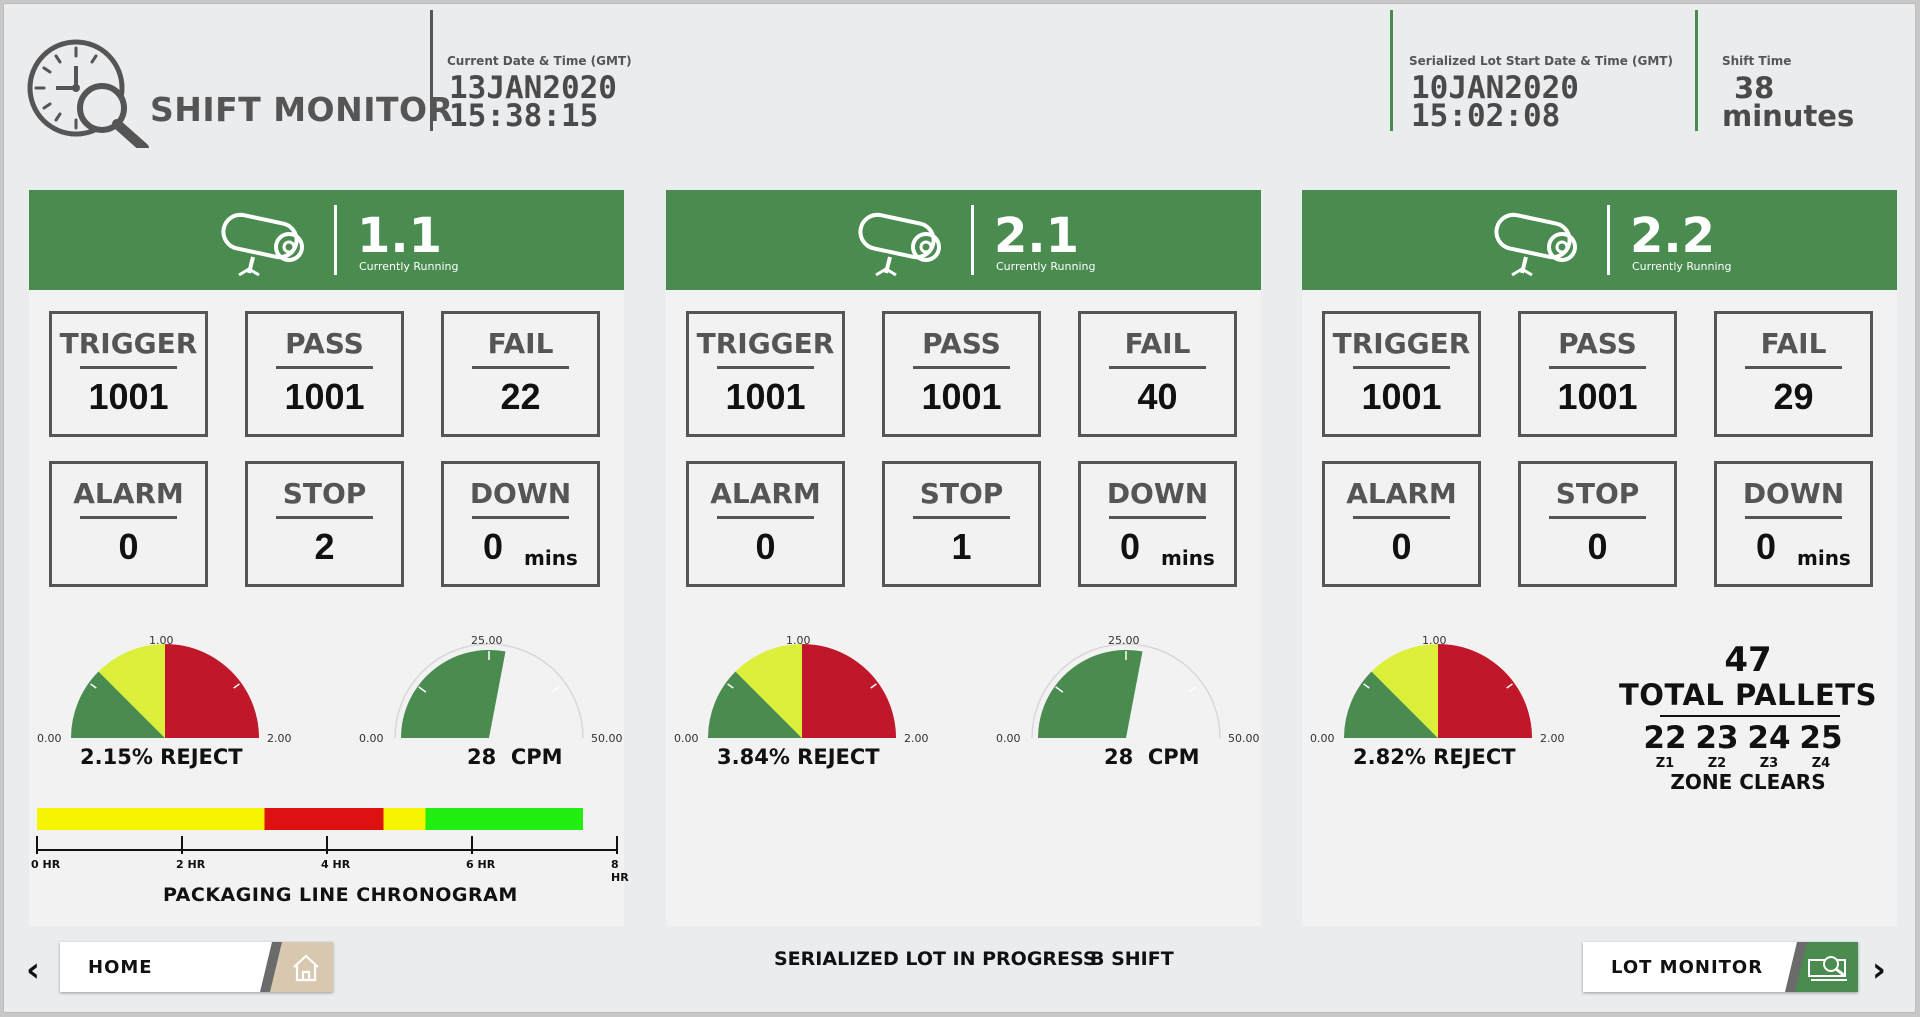 The width and height of the screenshot is (1920, 1017). Describe the element at coordinates (533, 88) in the screenshot. I see `current-date: 13JAN2020` at that location.